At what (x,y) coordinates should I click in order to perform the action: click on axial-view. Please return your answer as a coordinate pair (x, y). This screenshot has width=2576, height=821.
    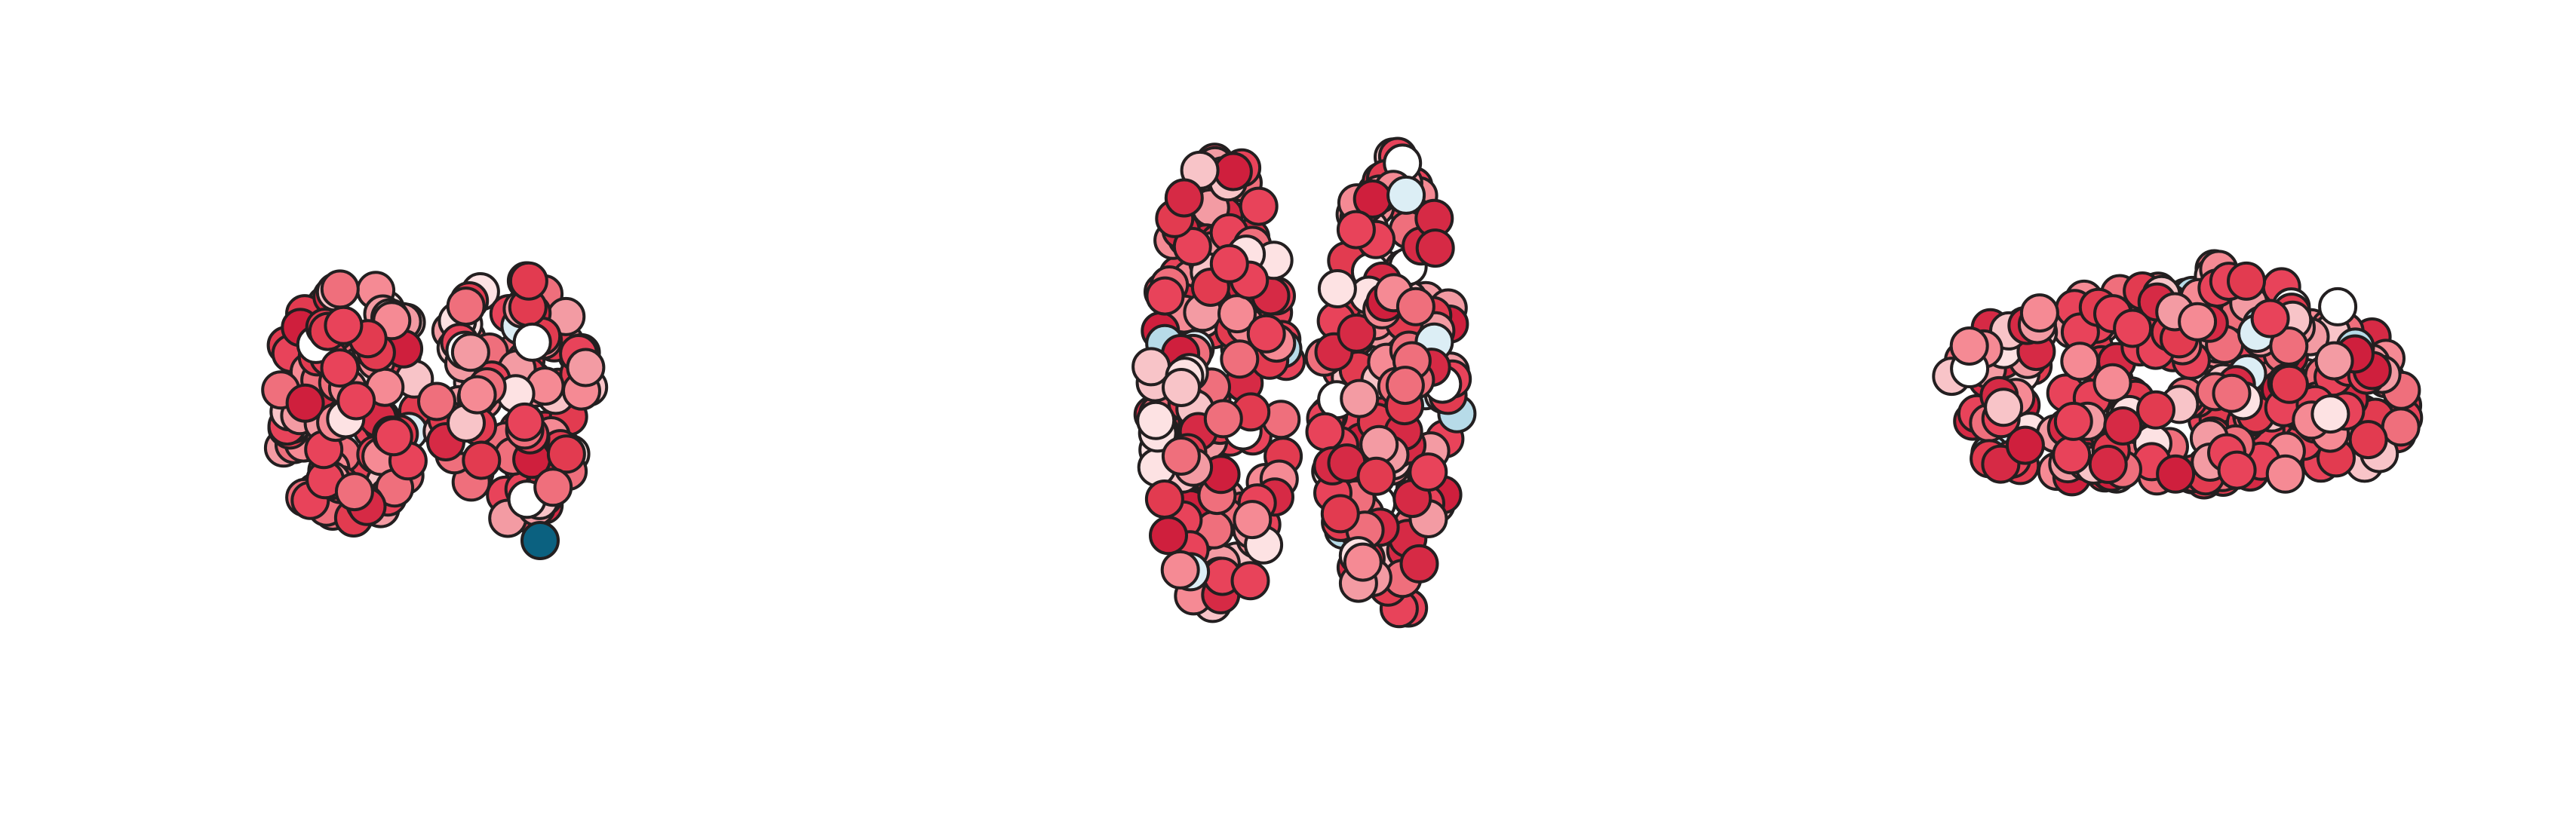
    Looking at the image, I should click on (1304, 382).